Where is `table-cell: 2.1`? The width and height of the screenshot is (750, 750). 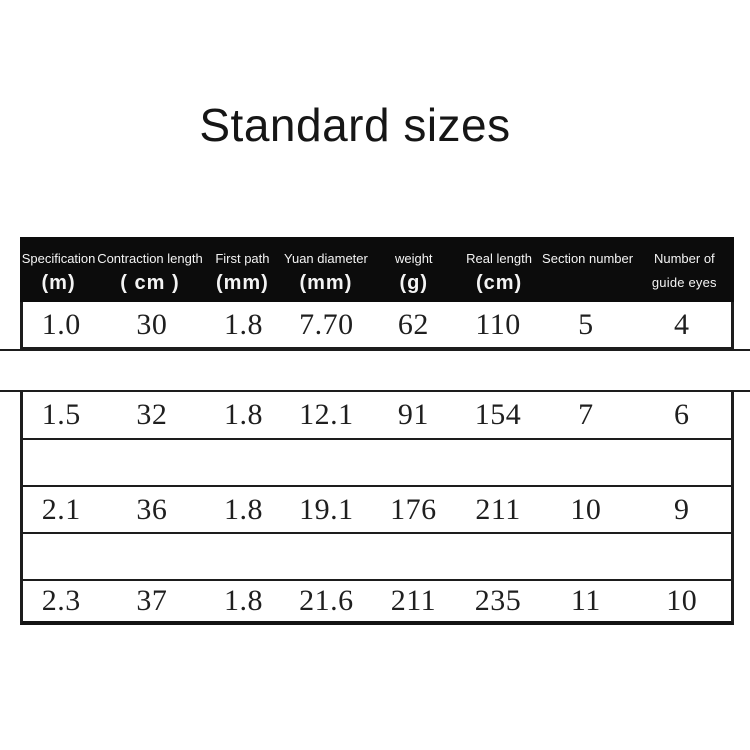
table-cell: 2.1 is located at coordinates (61, 509).